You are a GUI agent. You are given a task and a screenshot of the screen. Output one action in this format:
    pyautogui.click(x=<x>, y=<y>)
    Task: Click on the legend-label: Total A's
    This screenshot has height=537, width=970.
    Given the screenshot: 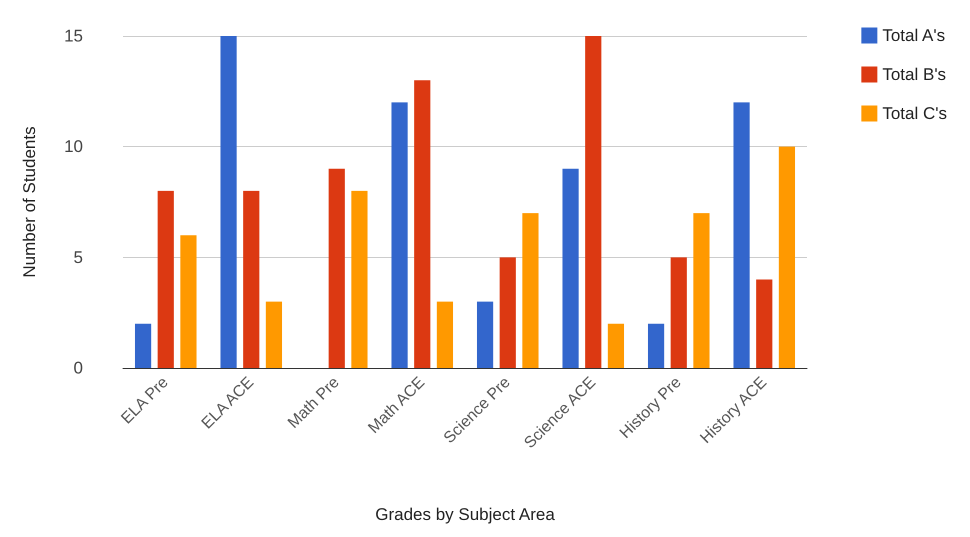 What is the action you would take?
    pyautogui.click(x=914, y=35)
    